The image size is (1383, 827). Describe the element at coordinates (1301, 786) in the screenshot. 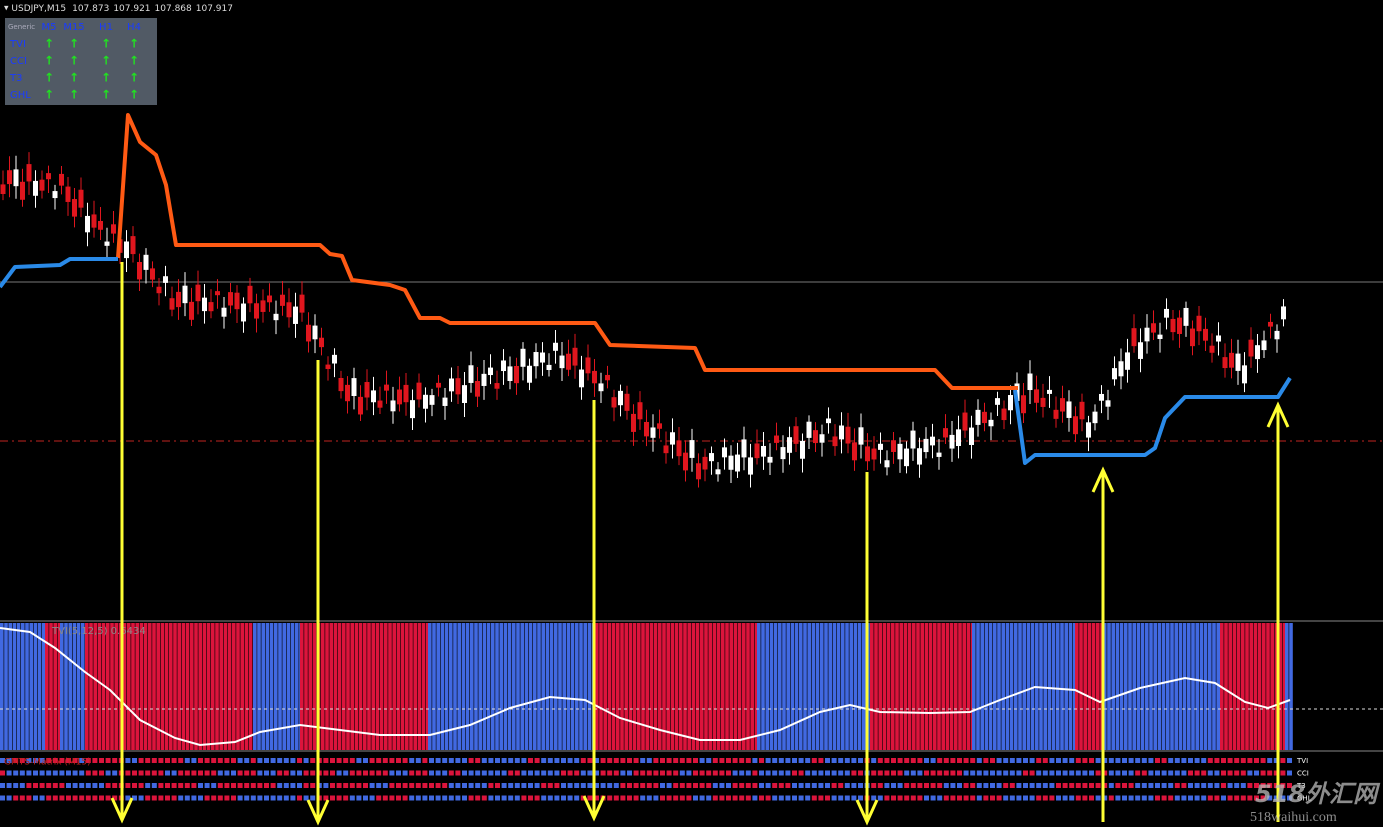

I see `matrix-row-label: T3` at that location.